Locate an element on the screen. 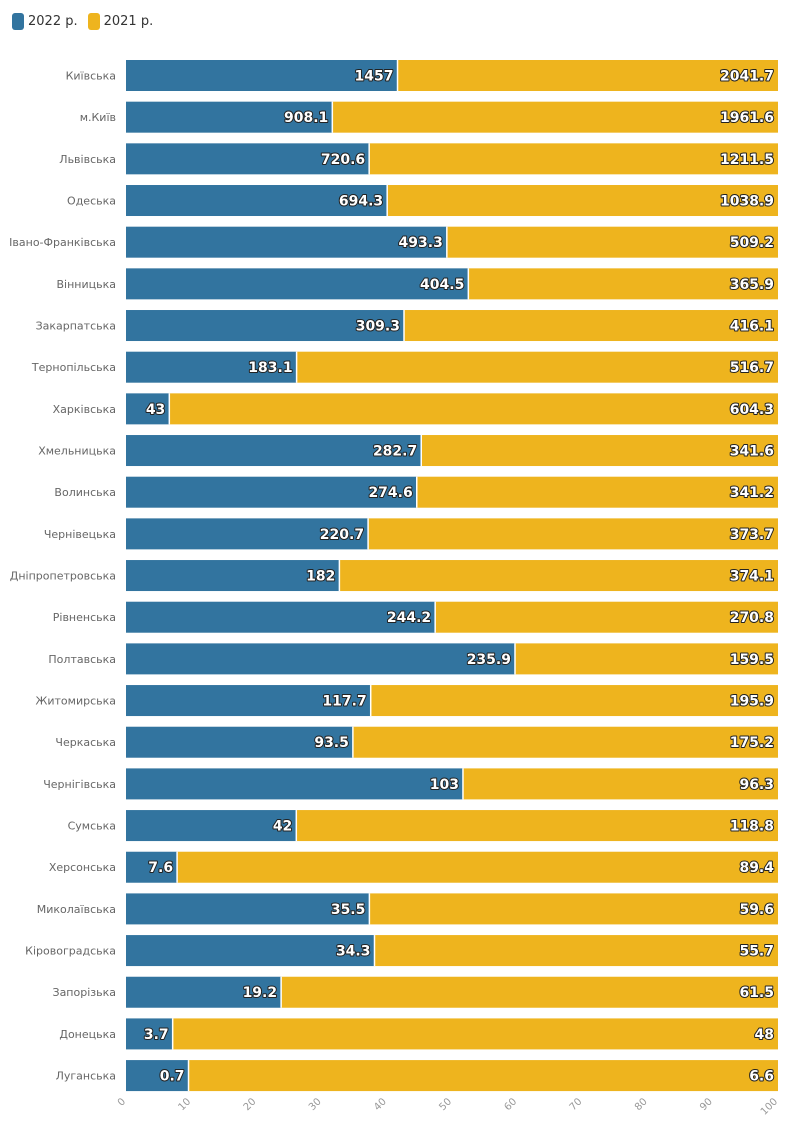 This screenshot has height=1135, width=796. category-label: Одеська is located at coordinates (91, 201).